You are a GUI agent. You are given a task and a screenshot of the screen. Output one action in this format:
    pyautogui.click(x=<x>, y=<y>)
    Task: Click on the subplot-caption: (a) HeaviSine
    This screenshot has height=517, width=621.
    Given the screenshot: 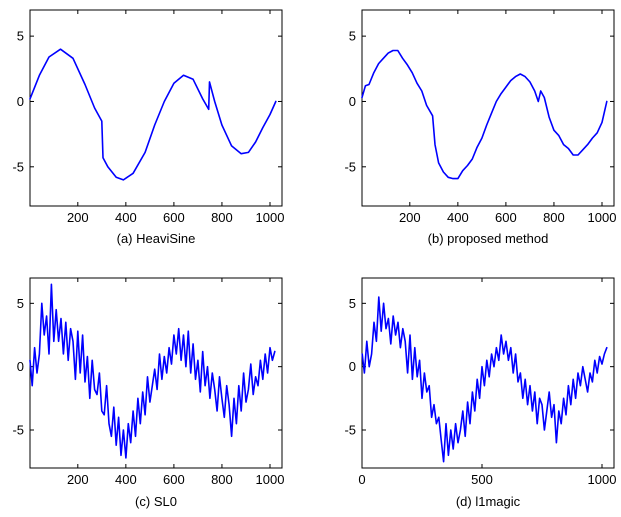 What is the action you would take?
    pyautogui.click(x=156, y=238)
    